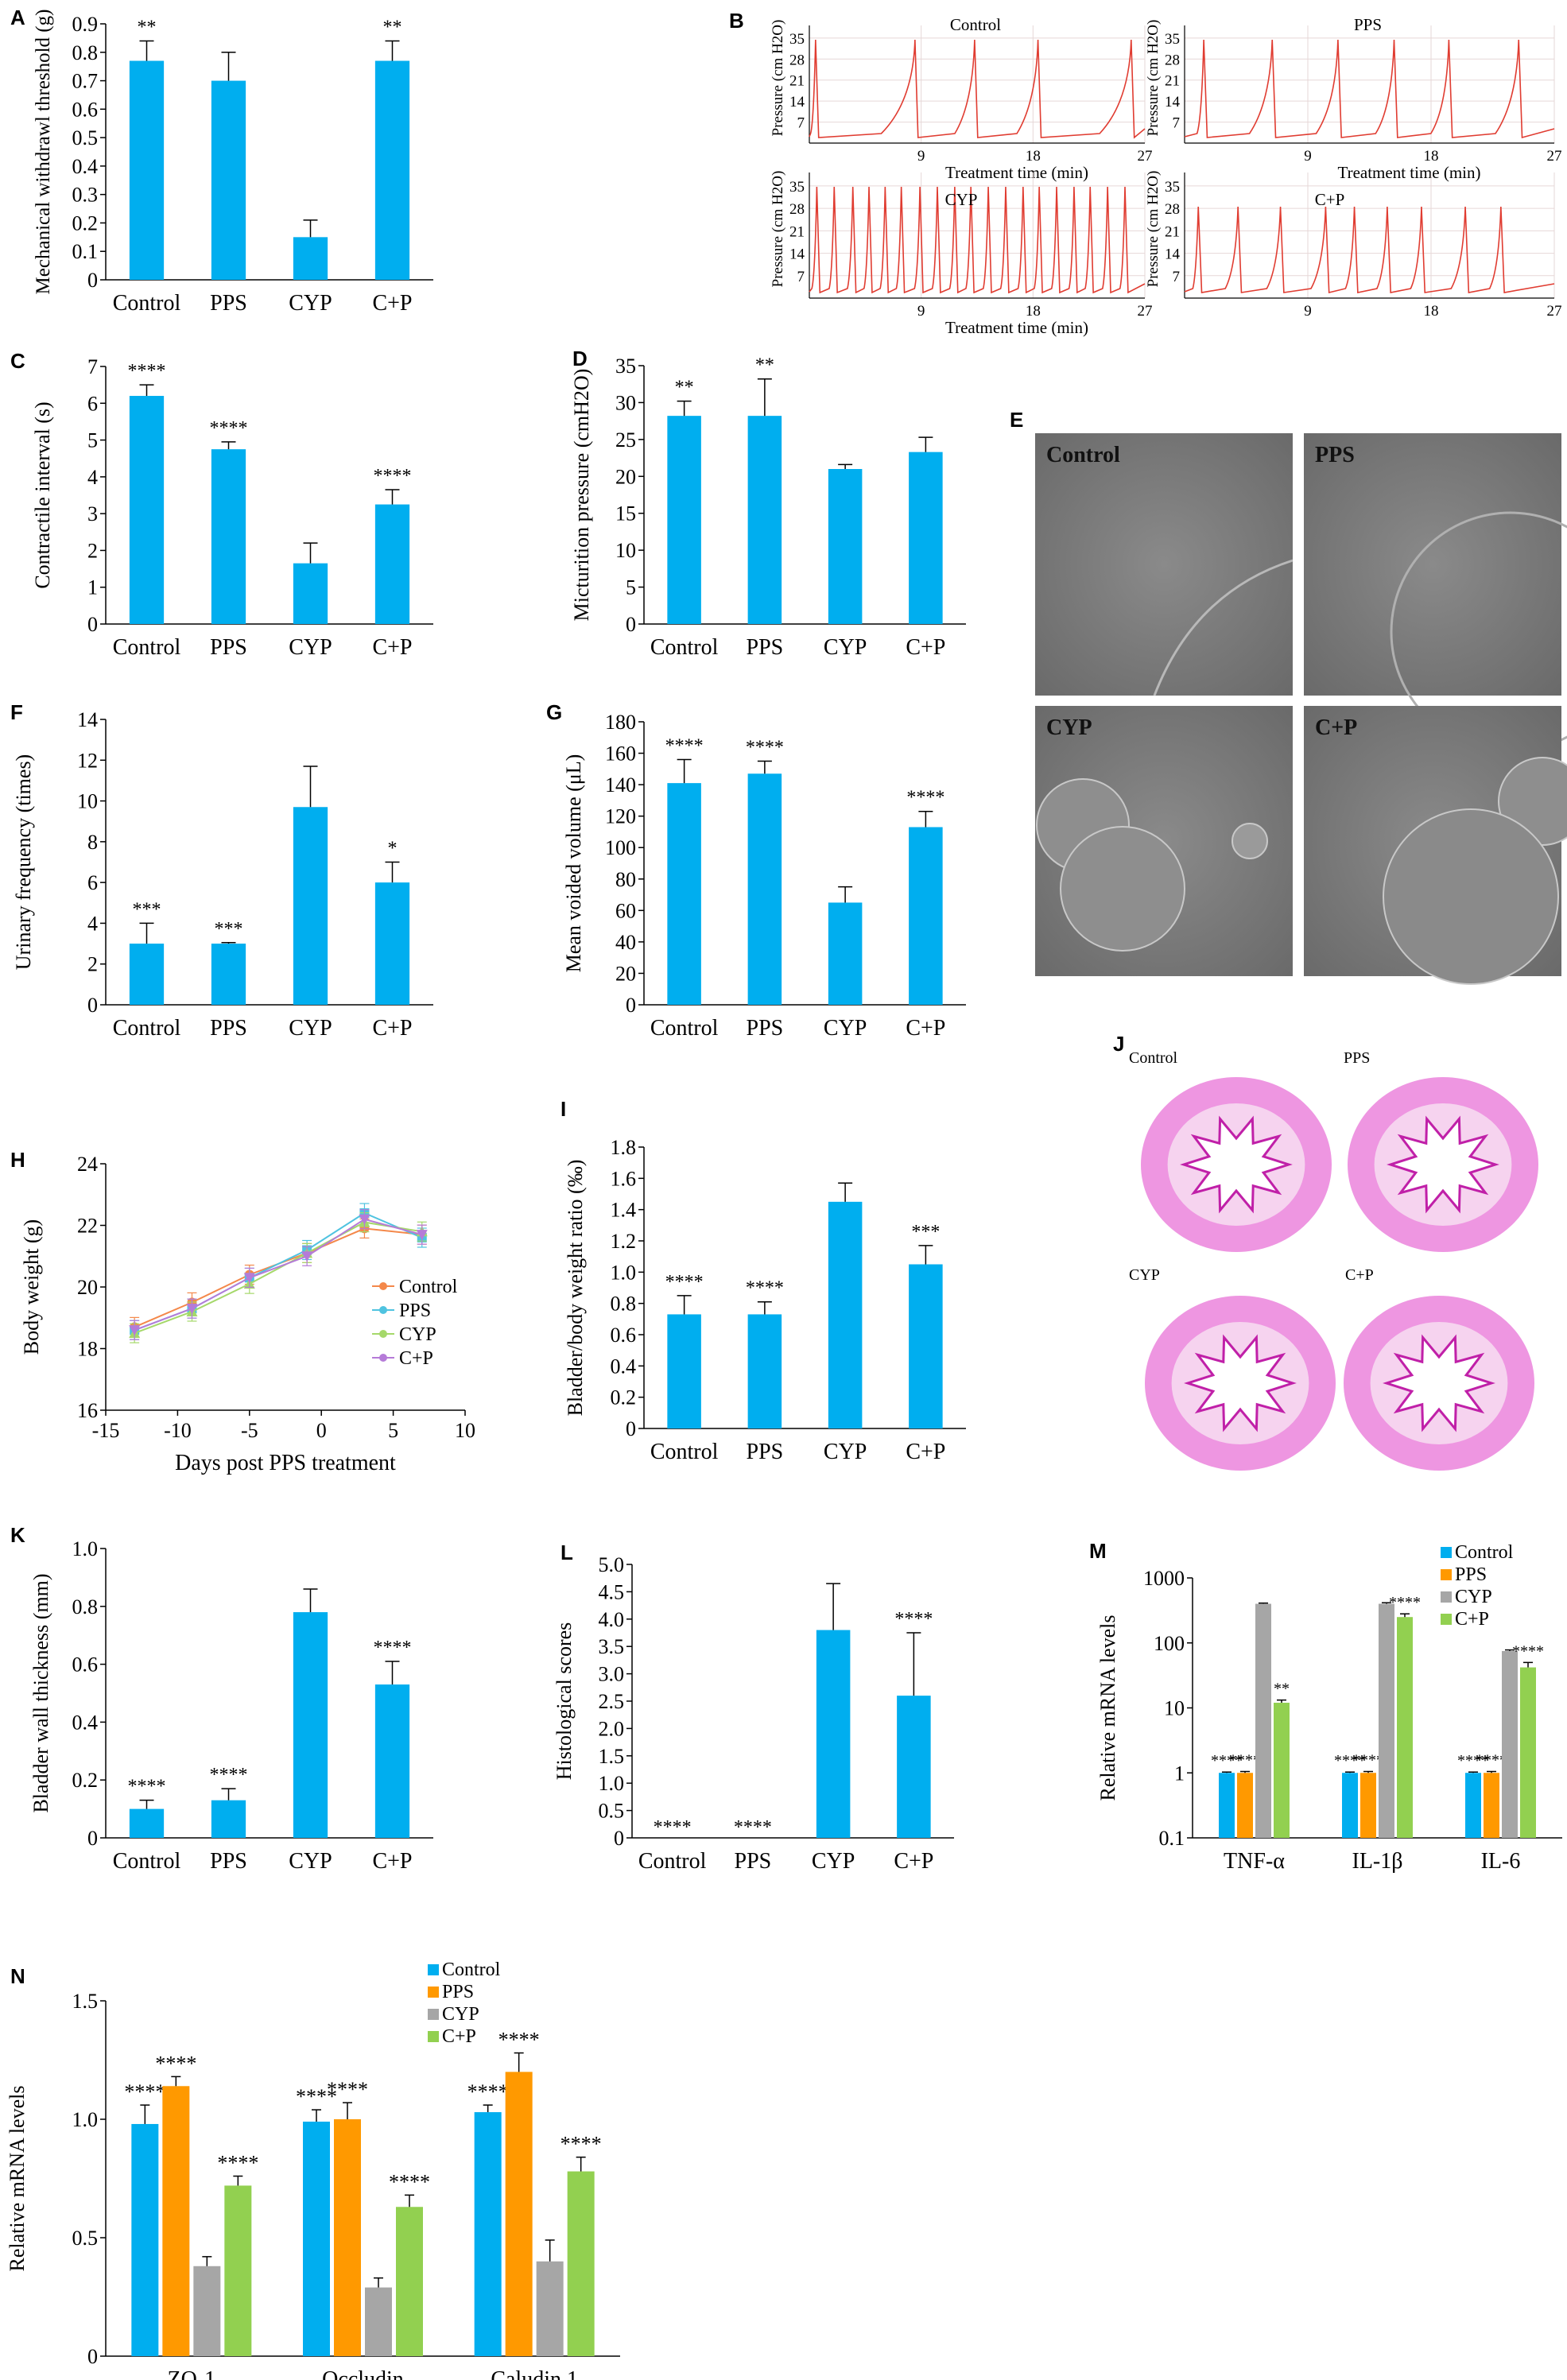 This screenshot has height=2380, width=1567. I want to click on y-tick-label: 14, so click(1173, 102).